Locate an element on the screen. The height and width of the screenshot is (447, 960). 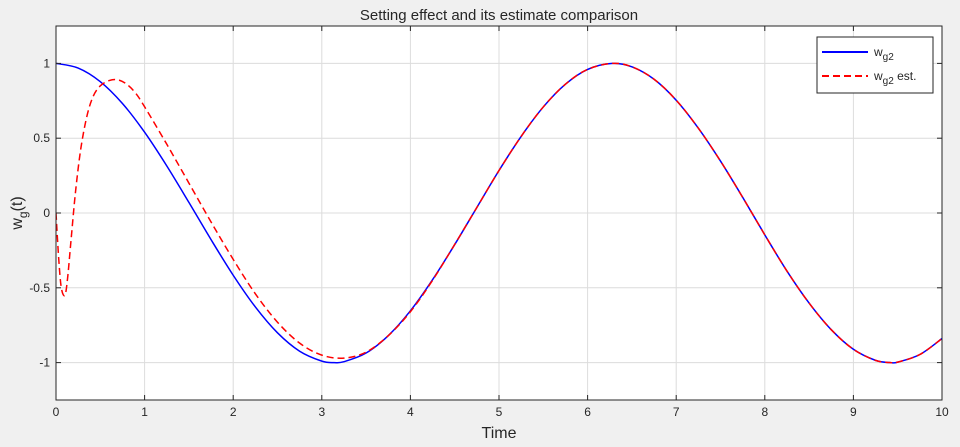
legend-entry-w-g2-est-base: w is located at coordinates (878, 76).